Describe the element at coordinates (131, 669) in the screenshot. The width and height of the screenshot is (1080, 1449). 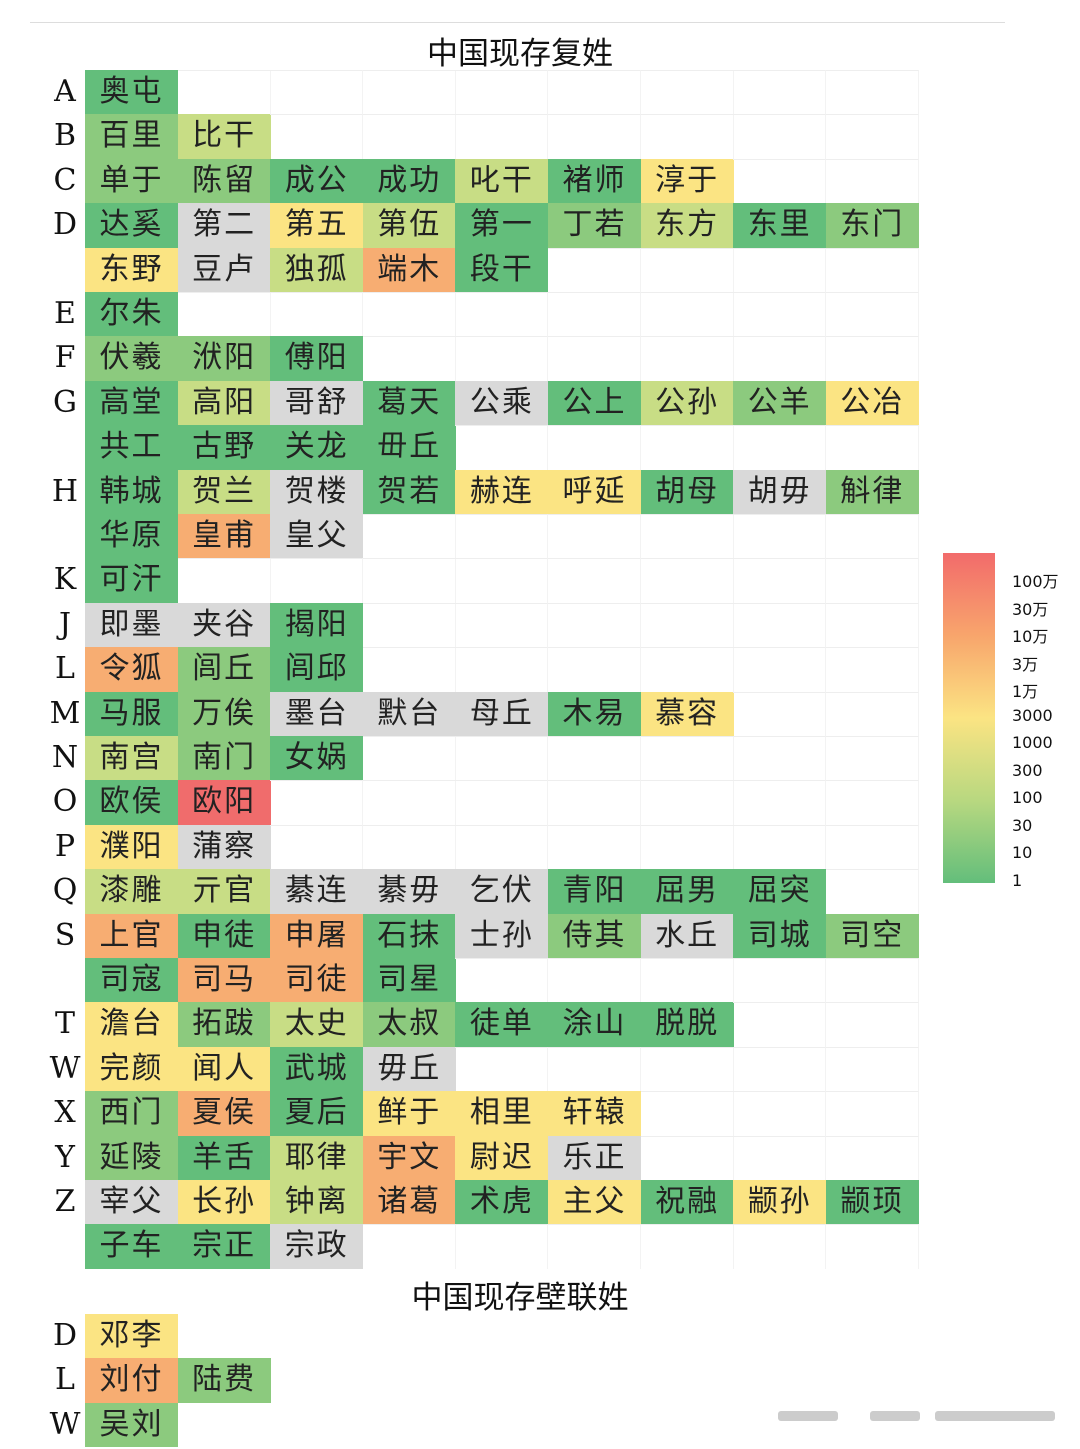
I see `surname-cell: 令狐` at that location.